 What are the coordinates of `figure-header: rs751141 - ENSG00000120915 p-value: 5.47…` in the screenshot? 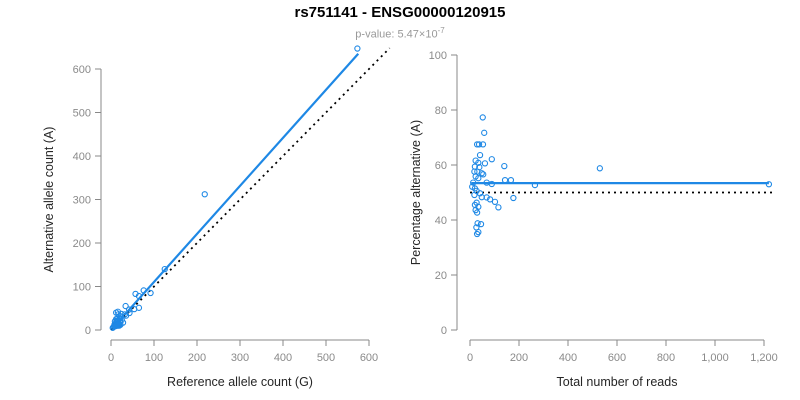 It's located at (400, 23).